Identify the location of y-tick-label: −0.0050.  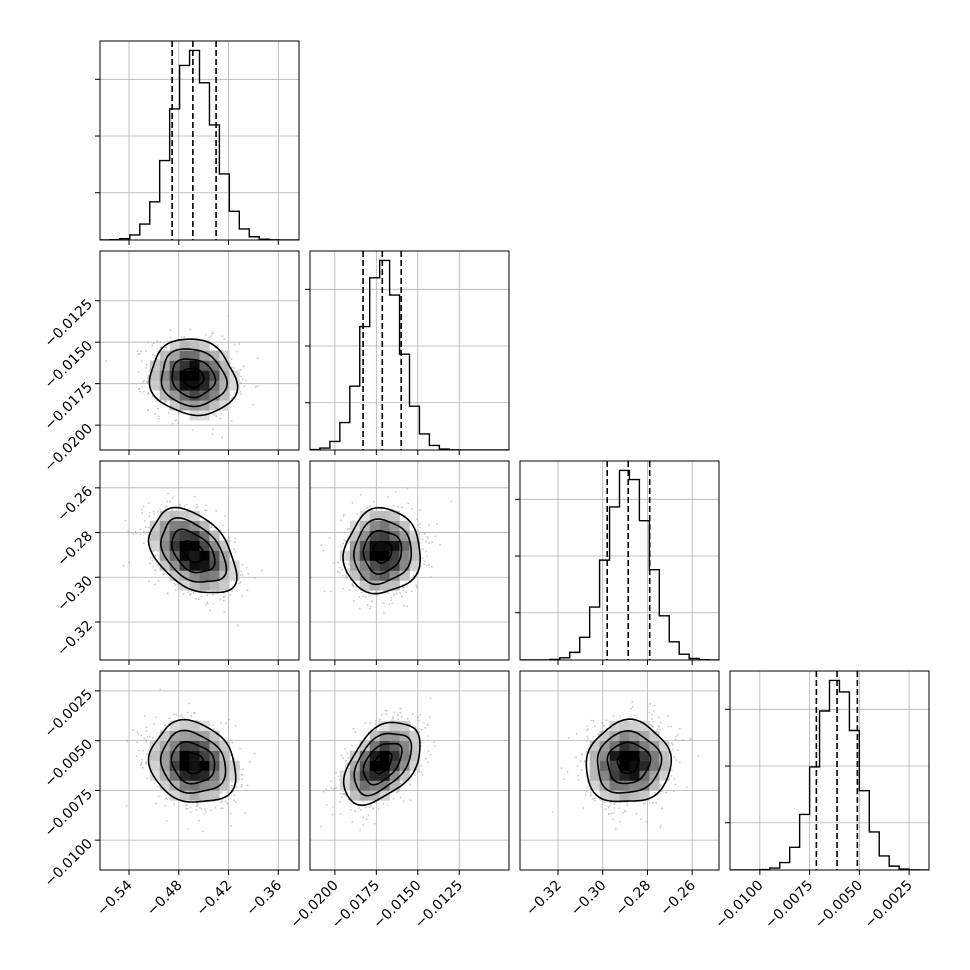
(69, 763).